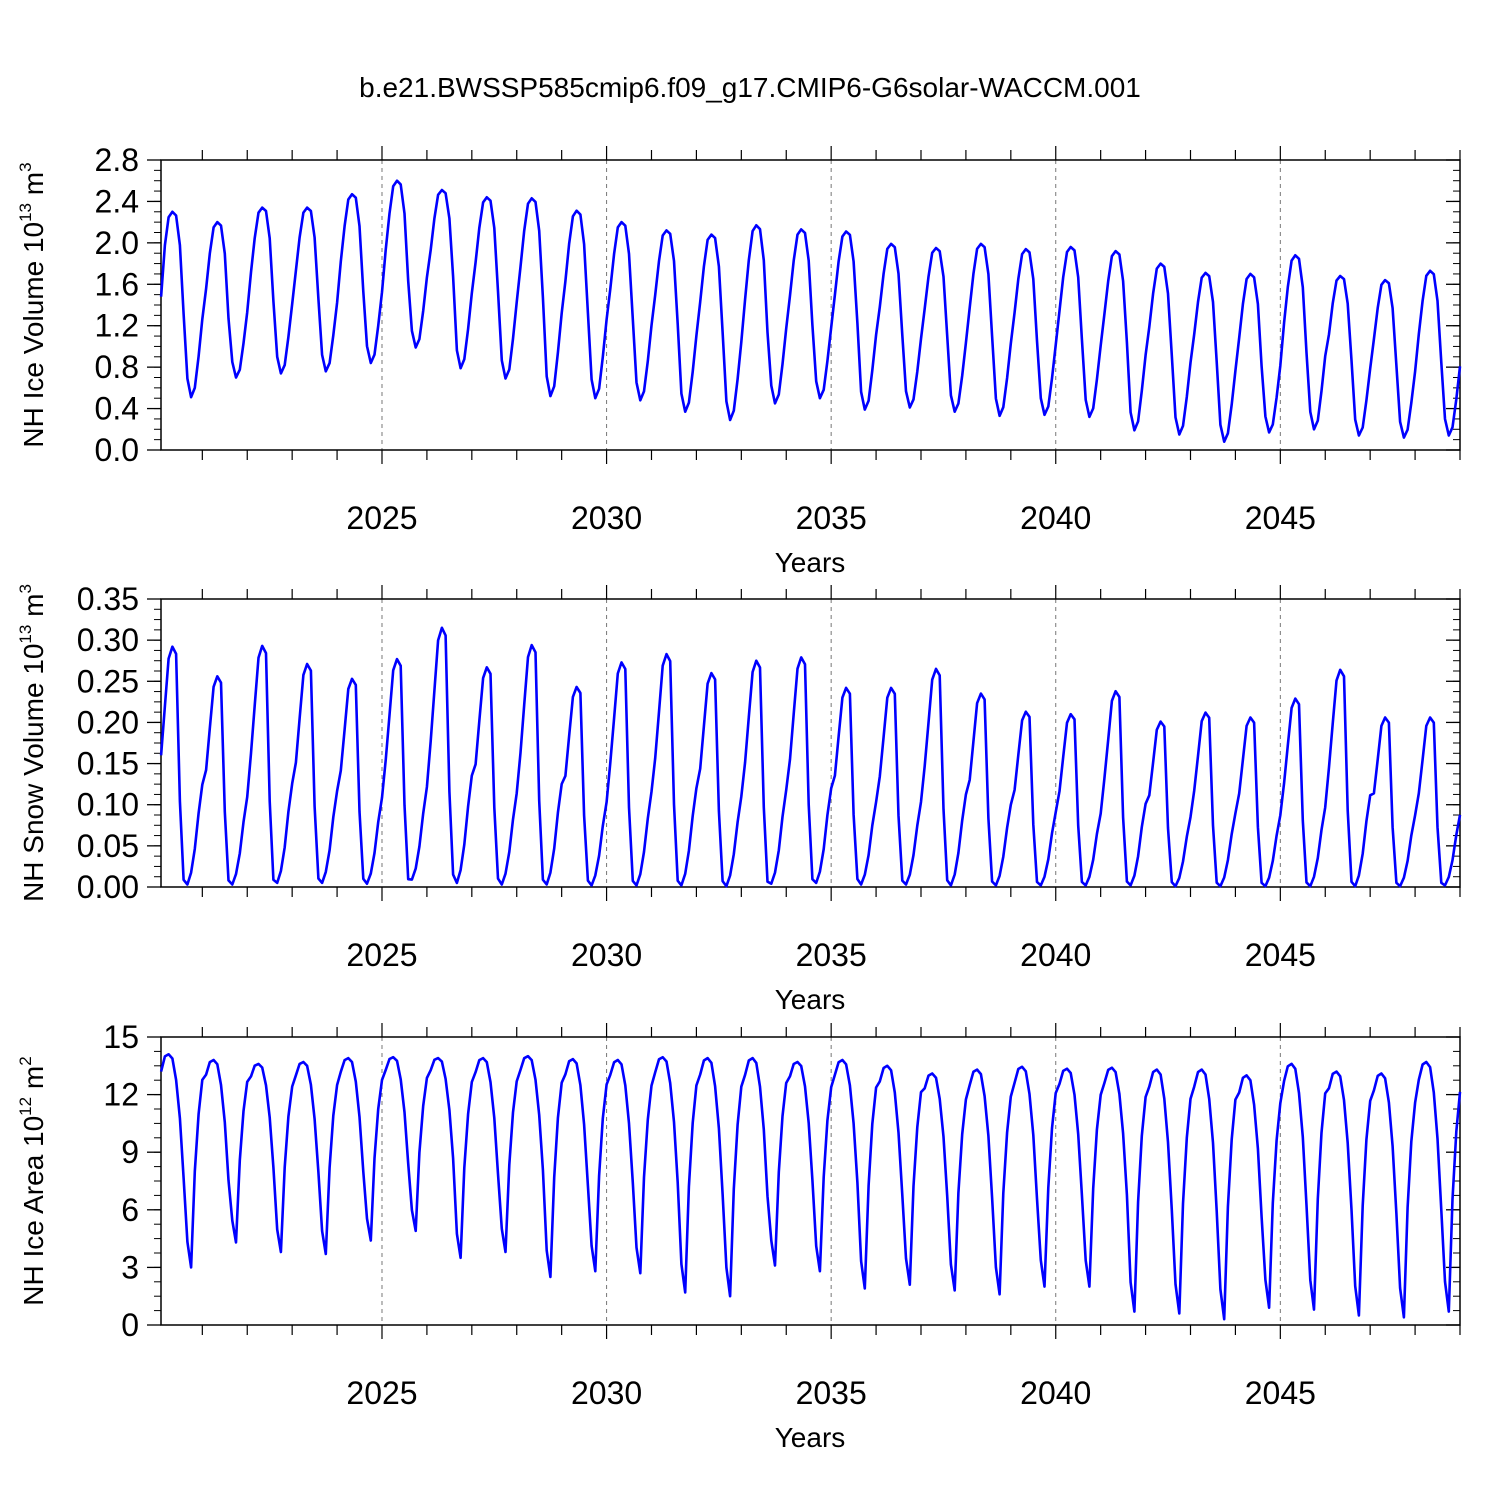 The width and height of the screenshot is (1500, 1500). I want to click on y-tick-label: 2.0, so click(117, 243).